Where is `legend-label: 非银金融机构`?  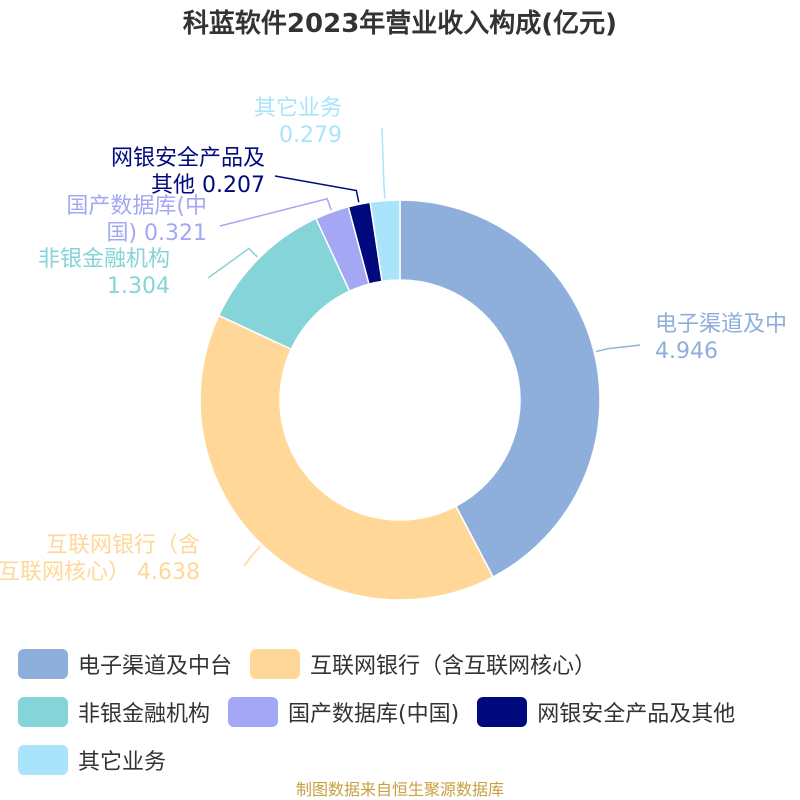 legend-label: 非银金融机构 is located at coordinates (144, 714).